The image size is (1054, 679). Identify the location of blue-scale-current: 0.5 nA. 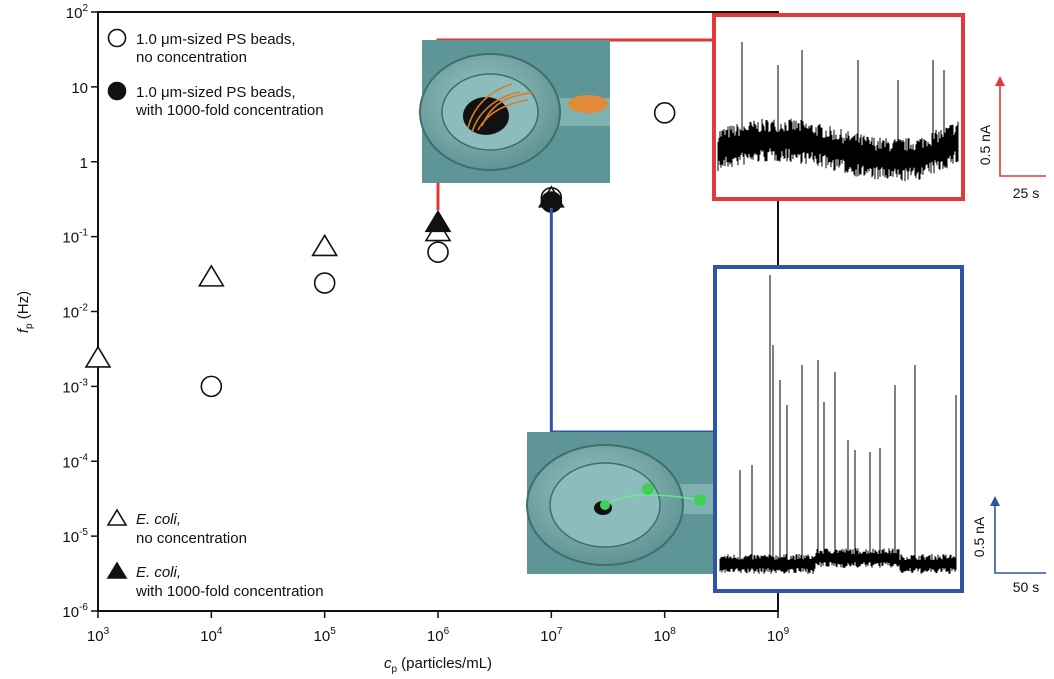
(979, 536).